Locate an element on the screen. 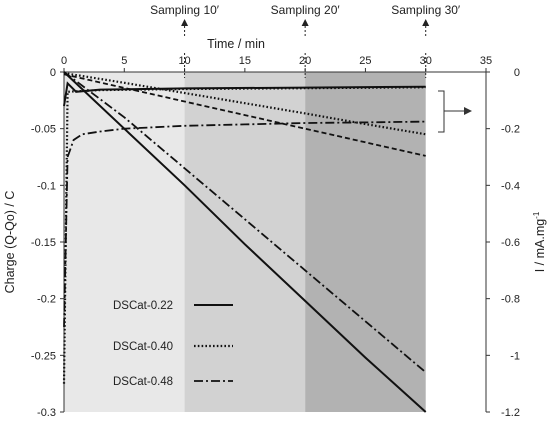  legend-label: DSCat-0.40 is located at coordinates (143, 347).